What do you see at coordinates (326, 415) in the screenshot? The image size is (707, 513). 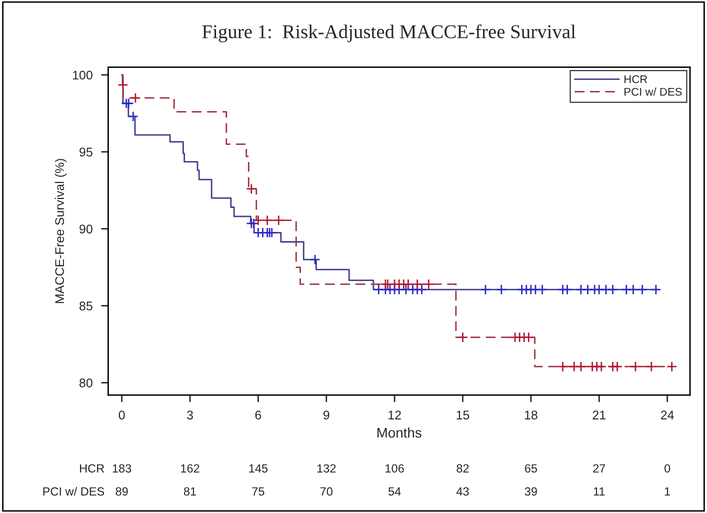 I see `x-tick-label: 9` at bounding box center [326, 415].